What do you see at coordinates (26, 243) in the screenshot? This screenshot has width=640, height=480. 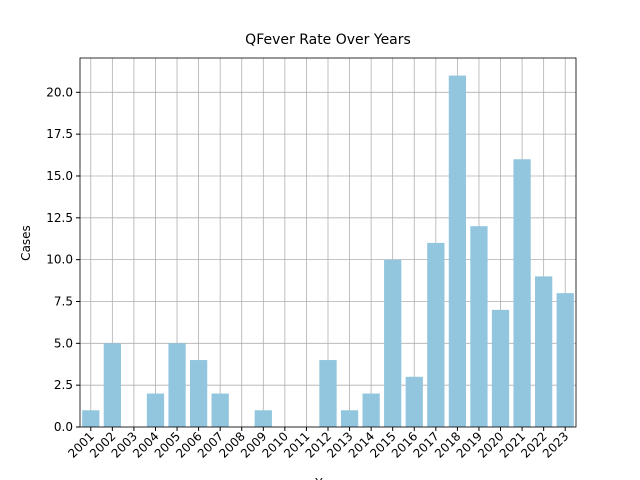 I see `y-axis-label: Cases` at bounding box center [26, 243].